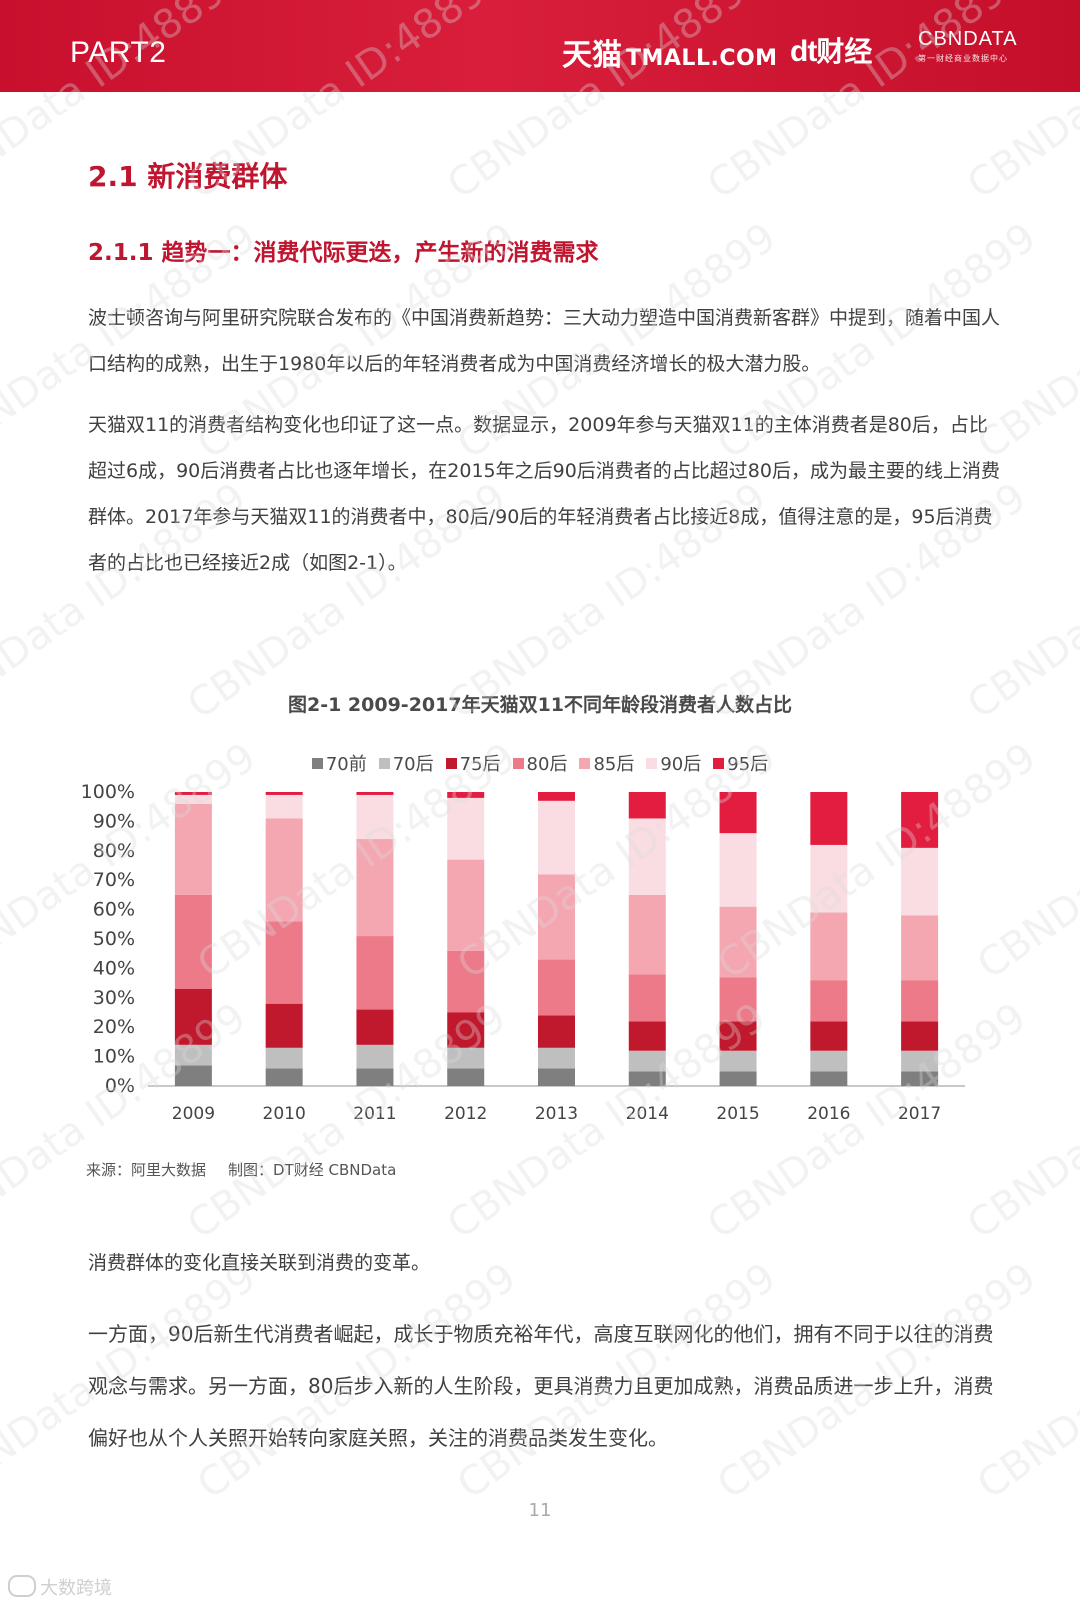 The height and width of the screenshot is (1604, 1080). I want to click on legend-label: 85后, so click(614, 764).